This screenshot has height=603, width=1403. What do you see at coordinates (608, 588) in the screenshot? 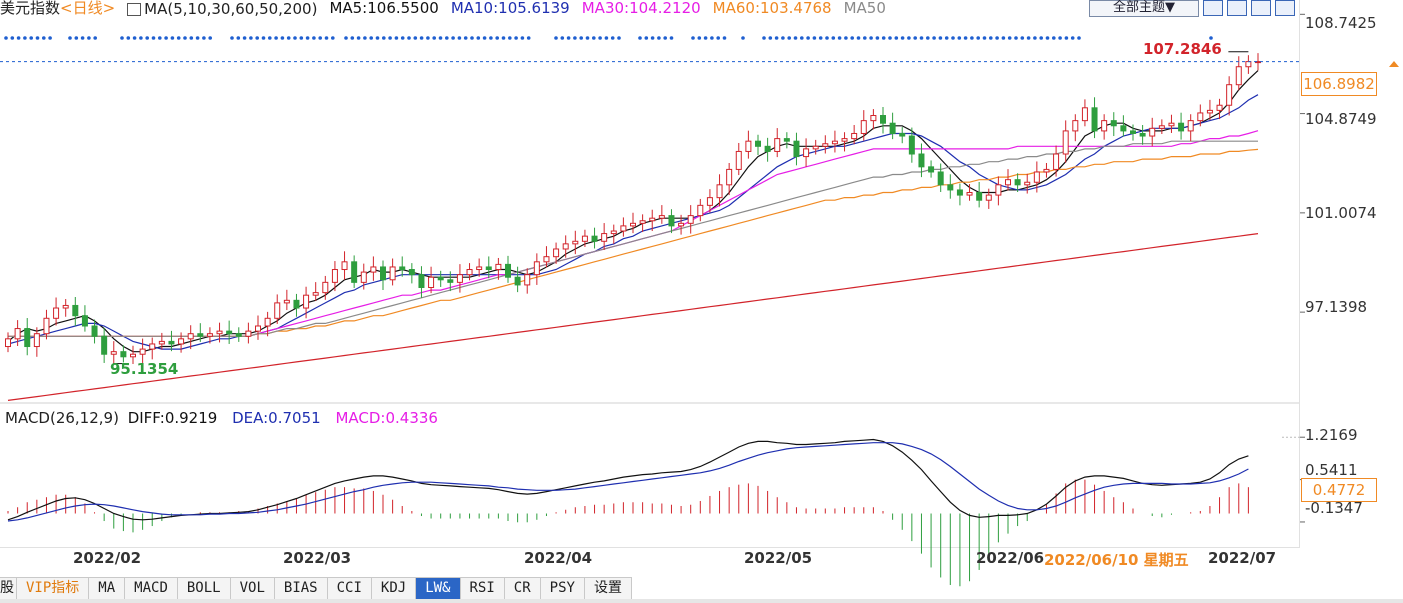
I see `tab-settings: 设置` at bounding box center [608, 588].